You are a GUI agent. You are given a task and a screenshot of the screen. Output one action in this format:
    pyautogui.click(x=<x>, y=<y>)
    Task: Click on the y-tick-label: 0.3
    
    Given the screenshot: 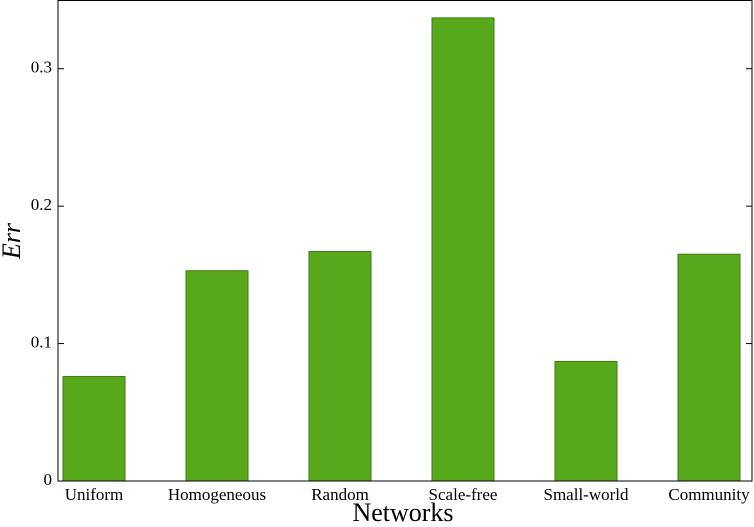 What is the action you would take?
    pyautogui.click(x=41, y=67)
    